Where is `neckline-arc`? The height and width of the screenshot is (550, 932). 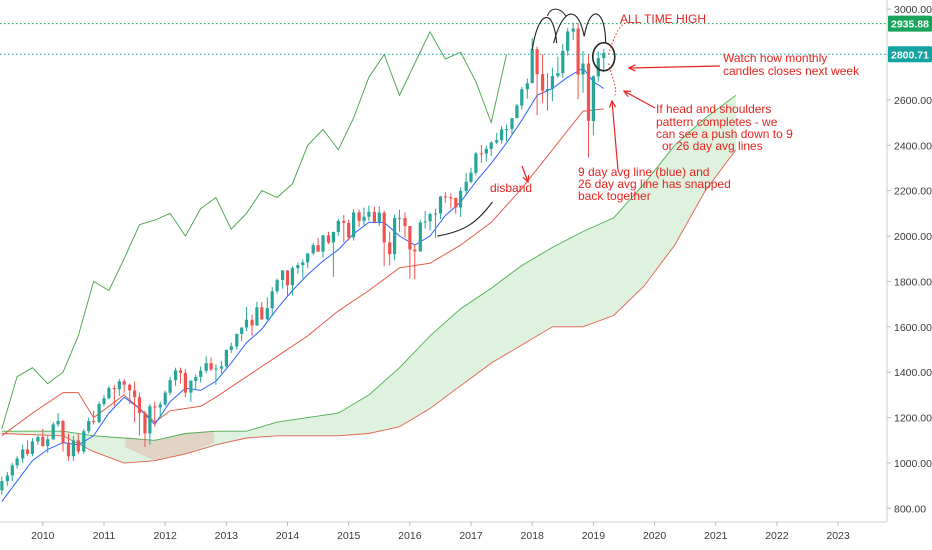
neckline-arc is located at coordinates (465, 219).